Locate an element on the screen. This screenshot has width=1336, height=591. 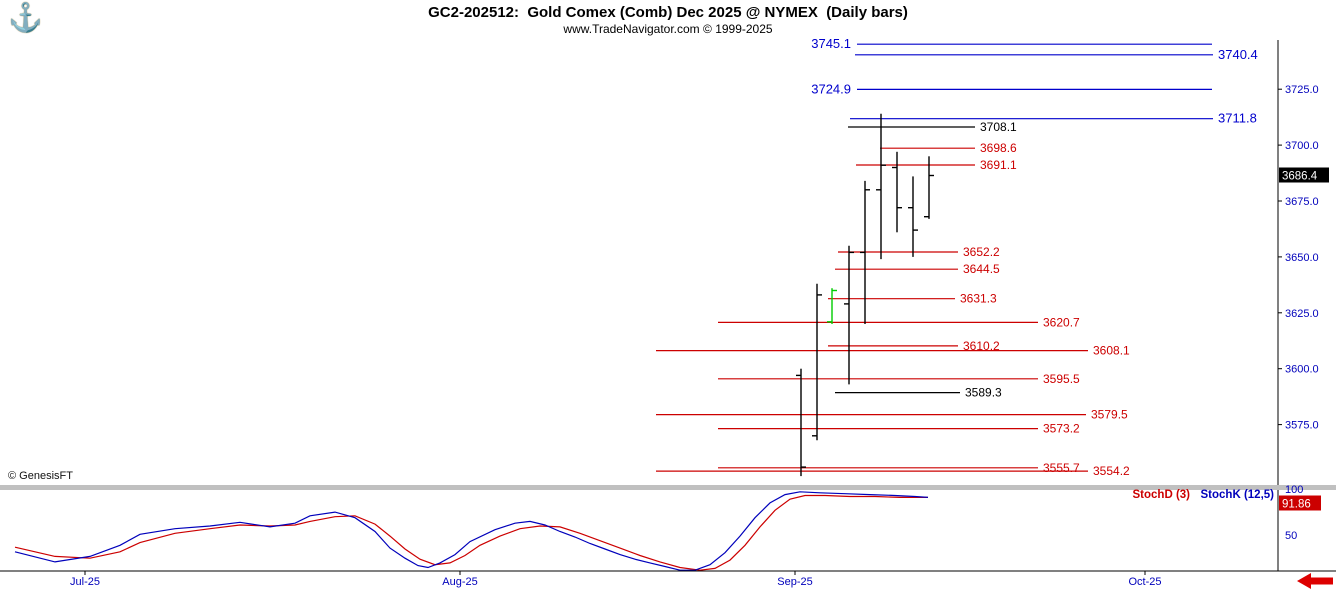
stoch-d-line is located at coordinates (471, 532).